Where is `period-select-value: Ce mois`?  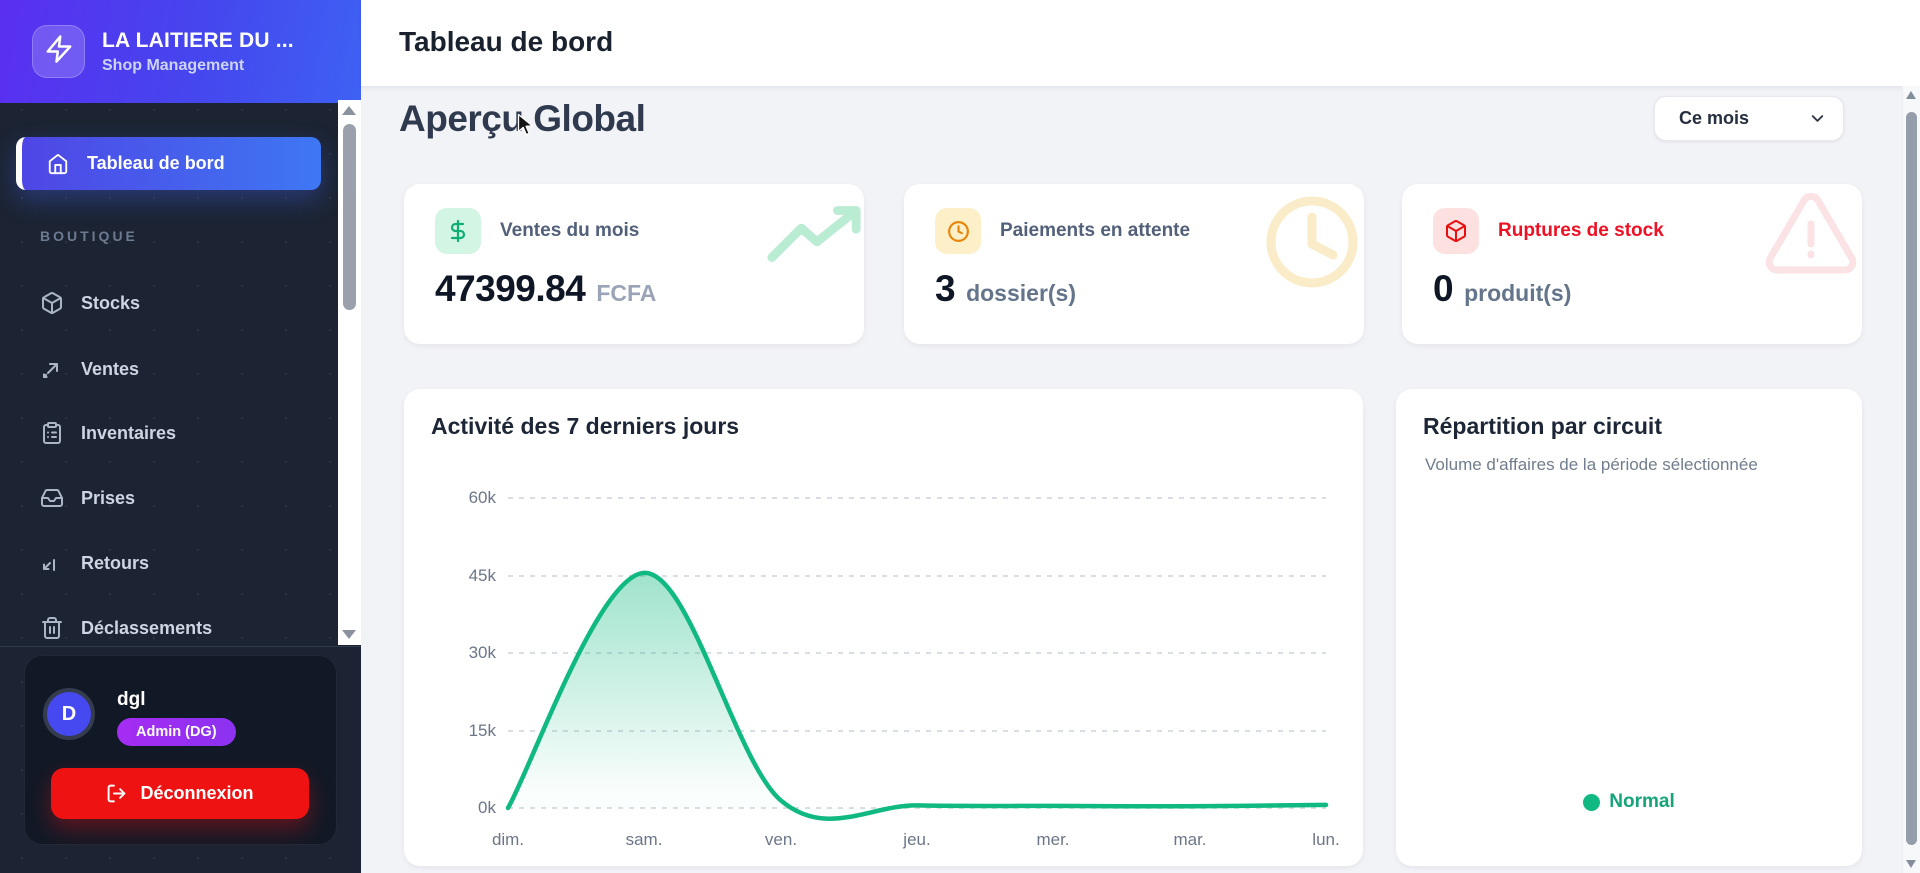 period-select-value: Ce mois is located at coordinates (1714, 118).